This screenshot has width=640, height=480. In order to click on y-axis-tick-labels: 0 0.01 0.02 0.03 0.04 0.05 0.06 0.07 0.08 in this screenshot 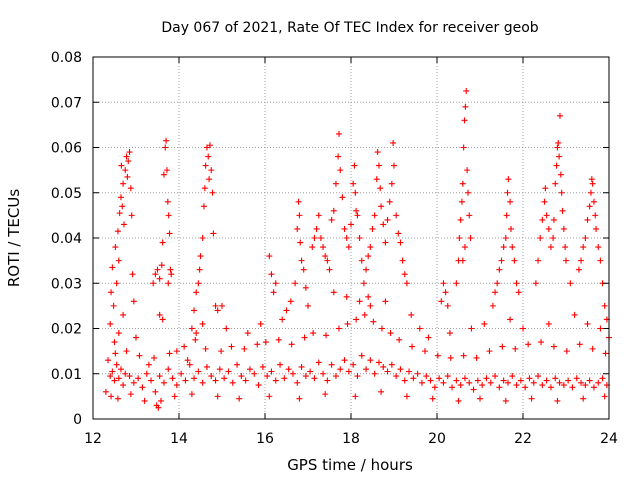, I will do `click(66, 239)`.